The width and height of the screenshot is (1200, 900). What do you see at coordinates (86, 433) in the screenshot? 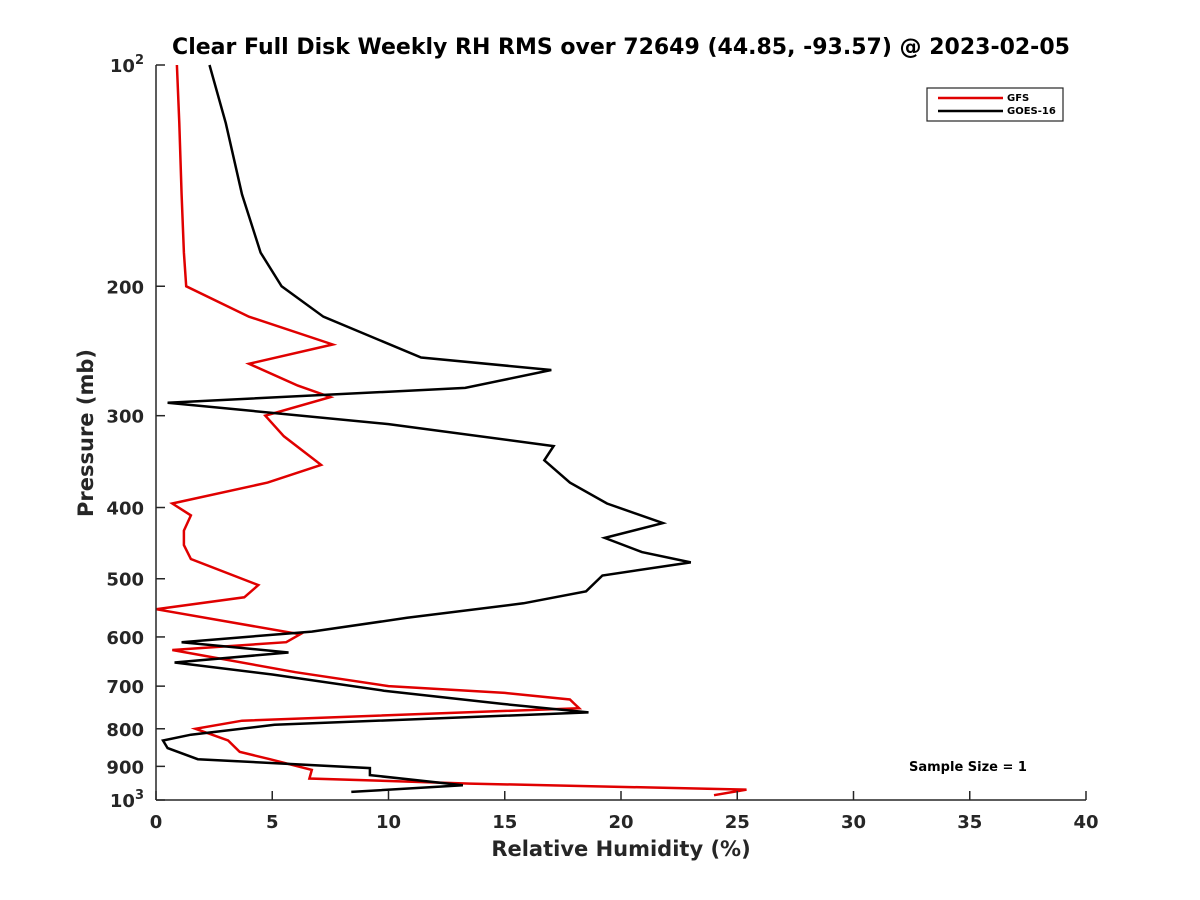
I see `y-axis-label: Pressure (mb)` at bounding box center [86, 433].